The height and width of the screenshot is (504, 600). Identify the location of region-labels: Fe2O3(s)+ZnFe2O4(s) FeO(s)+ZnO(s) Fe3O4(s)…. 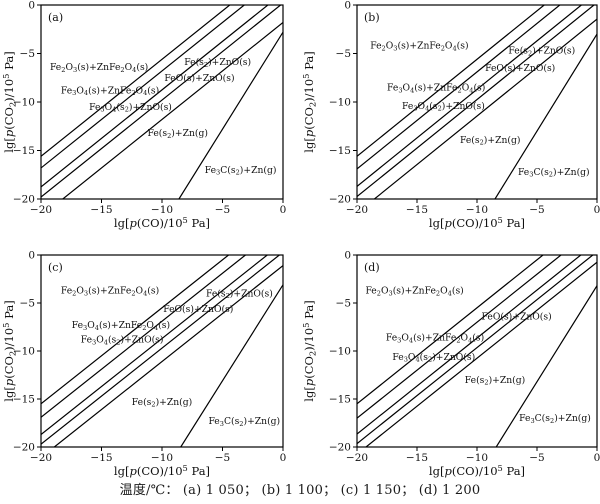
(477, 356).